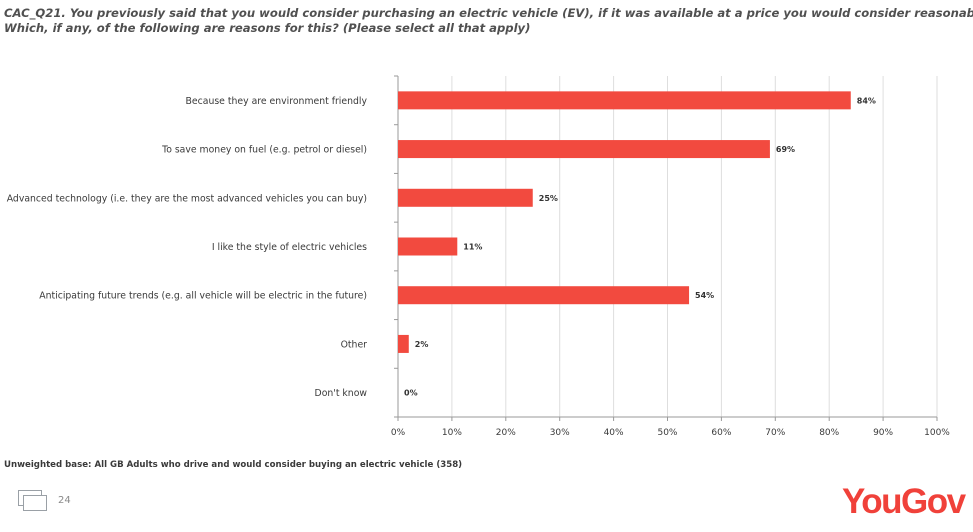 This screenshot has height=532, width=973. Describe the element at coordinates (937, 433) in the screenshot. I see `x-tick-label: 100%` at that location.